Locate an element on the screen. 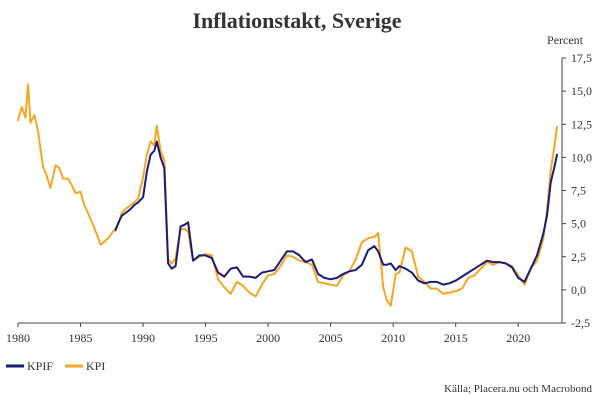 Image resolution: width=600 pixels, height=401 pixels. x-axis-ticks: 1980 1985 1990 1995 2000 2005 2010 2015 2020 is located at coordinates (268, 334).